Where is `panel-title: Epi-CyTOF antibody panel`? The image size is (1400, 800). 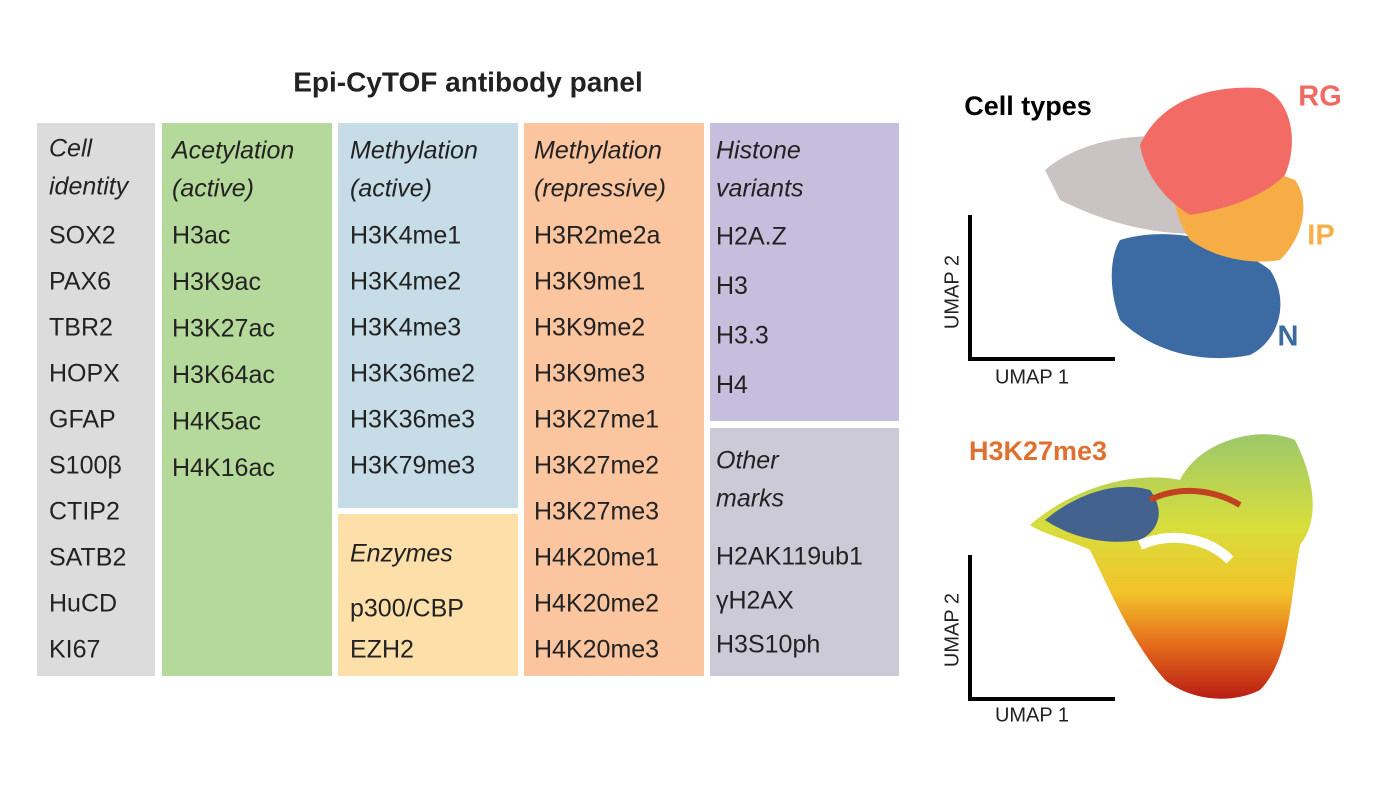
panel-title: Epi-CyTOF antibody panel is located at coordinates (468, 81).